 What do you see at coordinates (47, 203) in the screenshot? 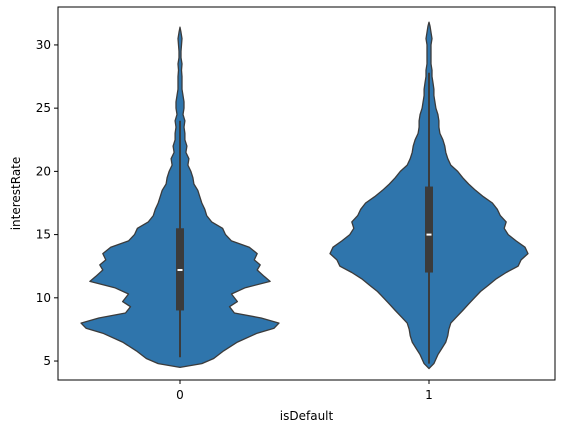
I see `y-axis: 5 10 15 20 25 30` at bounding box center [47, 203].